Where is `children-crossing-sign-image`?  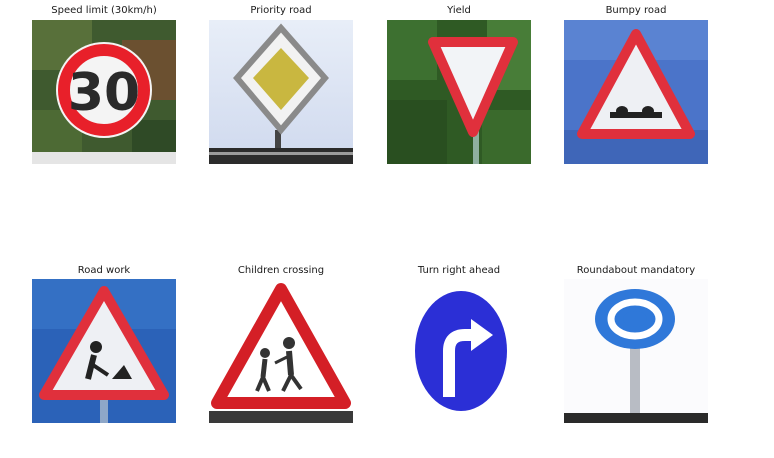
children-crossing-sign-image is located at coordinates (281, 351).